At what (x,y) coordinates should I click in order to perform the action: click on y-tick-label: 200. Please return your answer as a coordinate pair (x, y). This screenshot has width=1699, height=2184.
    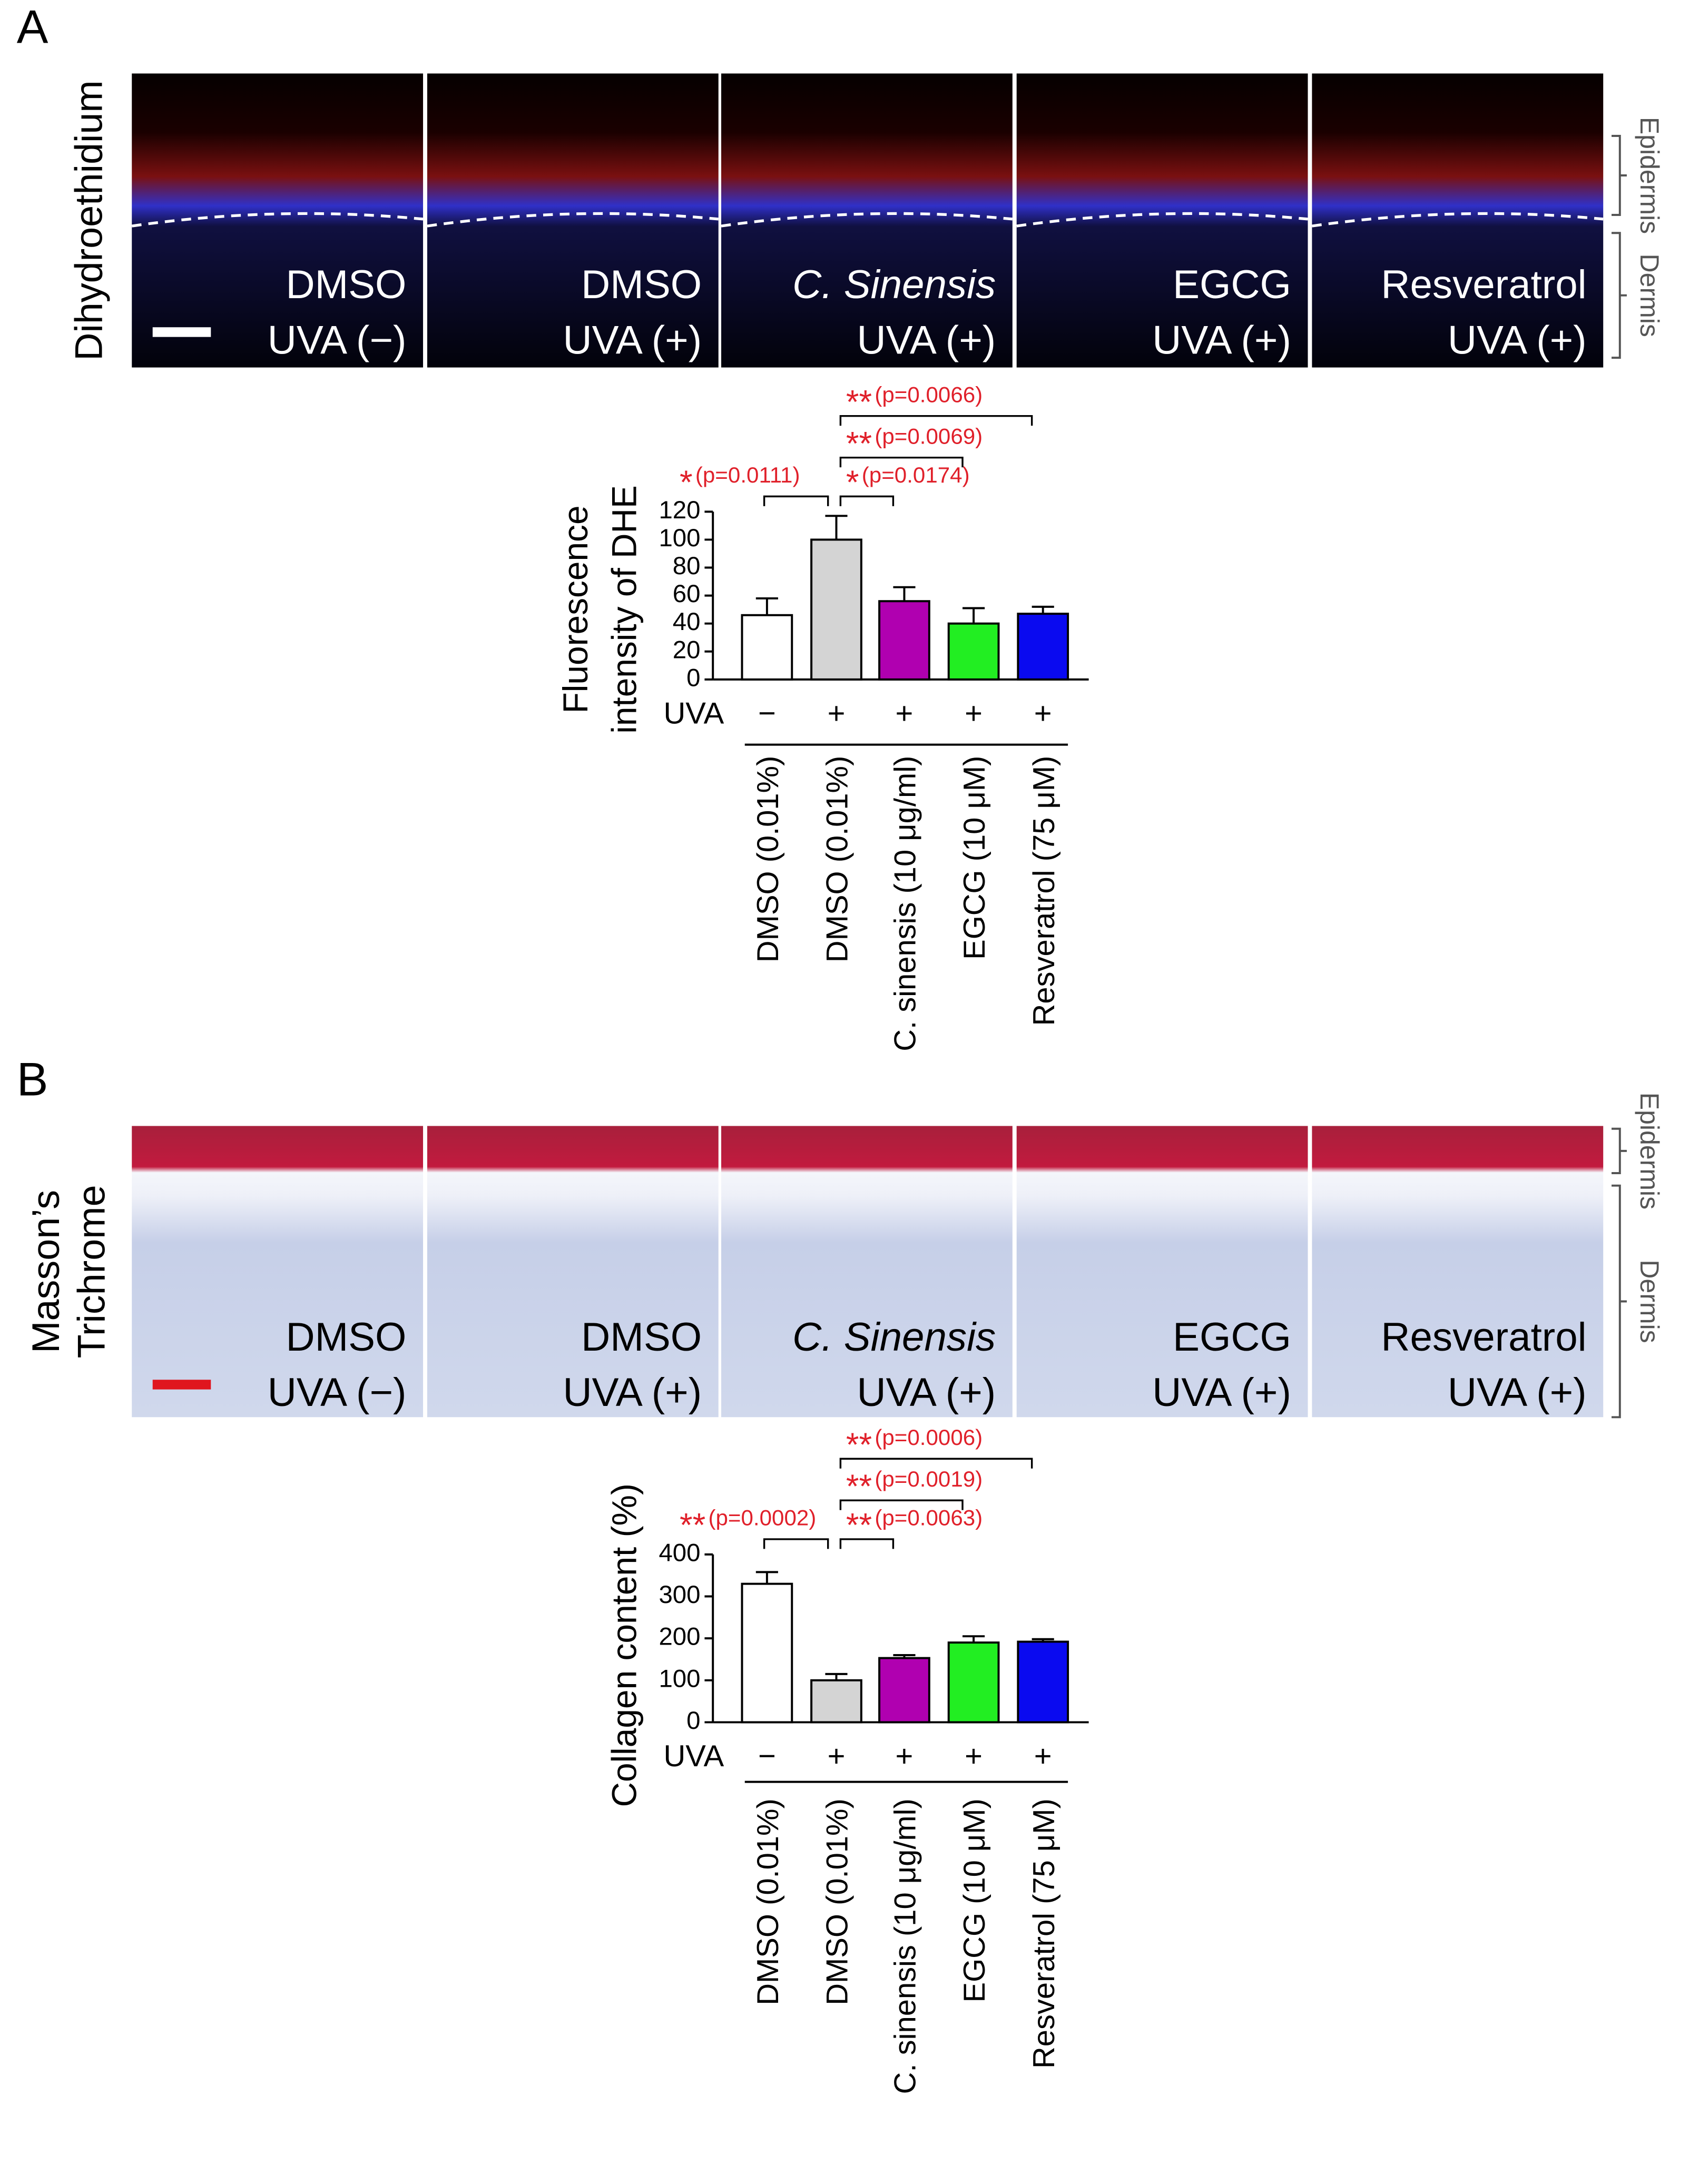
    Looking at the image, I should click on (679, 1637).